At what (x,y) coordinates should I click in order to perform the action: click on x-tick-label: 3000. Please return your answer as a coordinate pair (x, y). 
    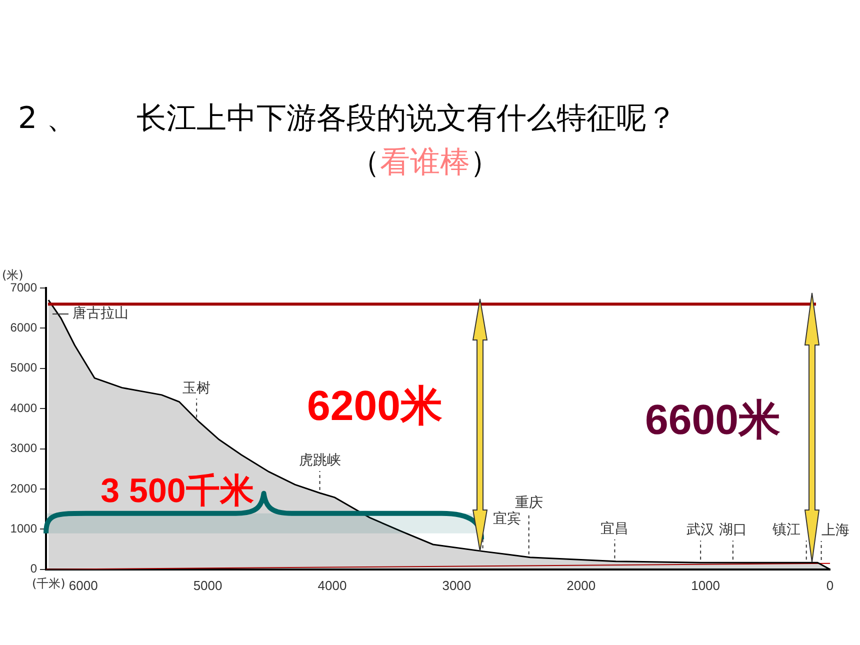
    Looking at the image, I should click on (457, 585).